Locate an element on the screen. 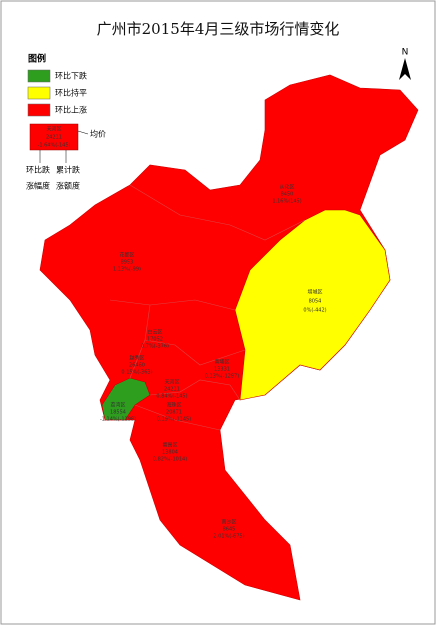 The height and width of the screenshot is (625, 436). region-flat is located at coordinates (312, 305).